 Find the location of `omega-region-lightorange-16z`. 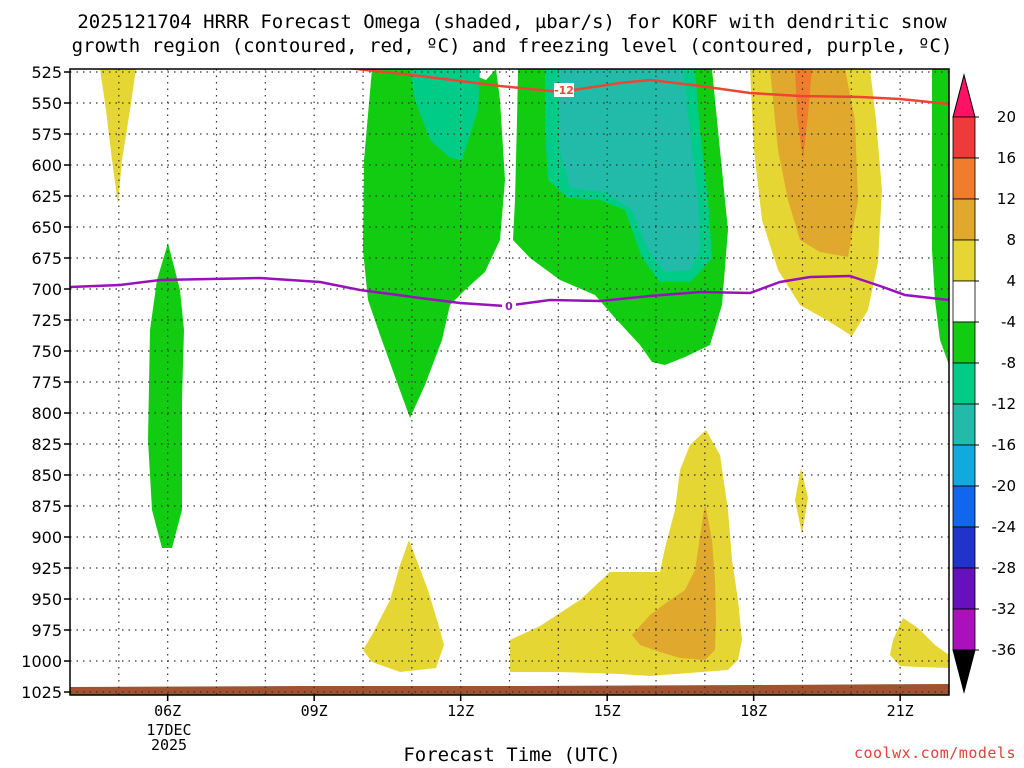

omega-region-lightorange-16z is located at coordinates (674, 581).